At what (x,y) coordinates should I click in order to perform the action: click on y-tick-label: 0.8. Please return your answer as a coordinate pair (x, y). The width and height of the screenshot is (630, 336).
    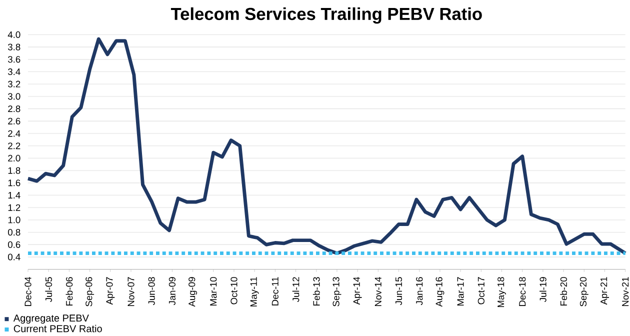
    Looking at the image, I should click on (14, 232).